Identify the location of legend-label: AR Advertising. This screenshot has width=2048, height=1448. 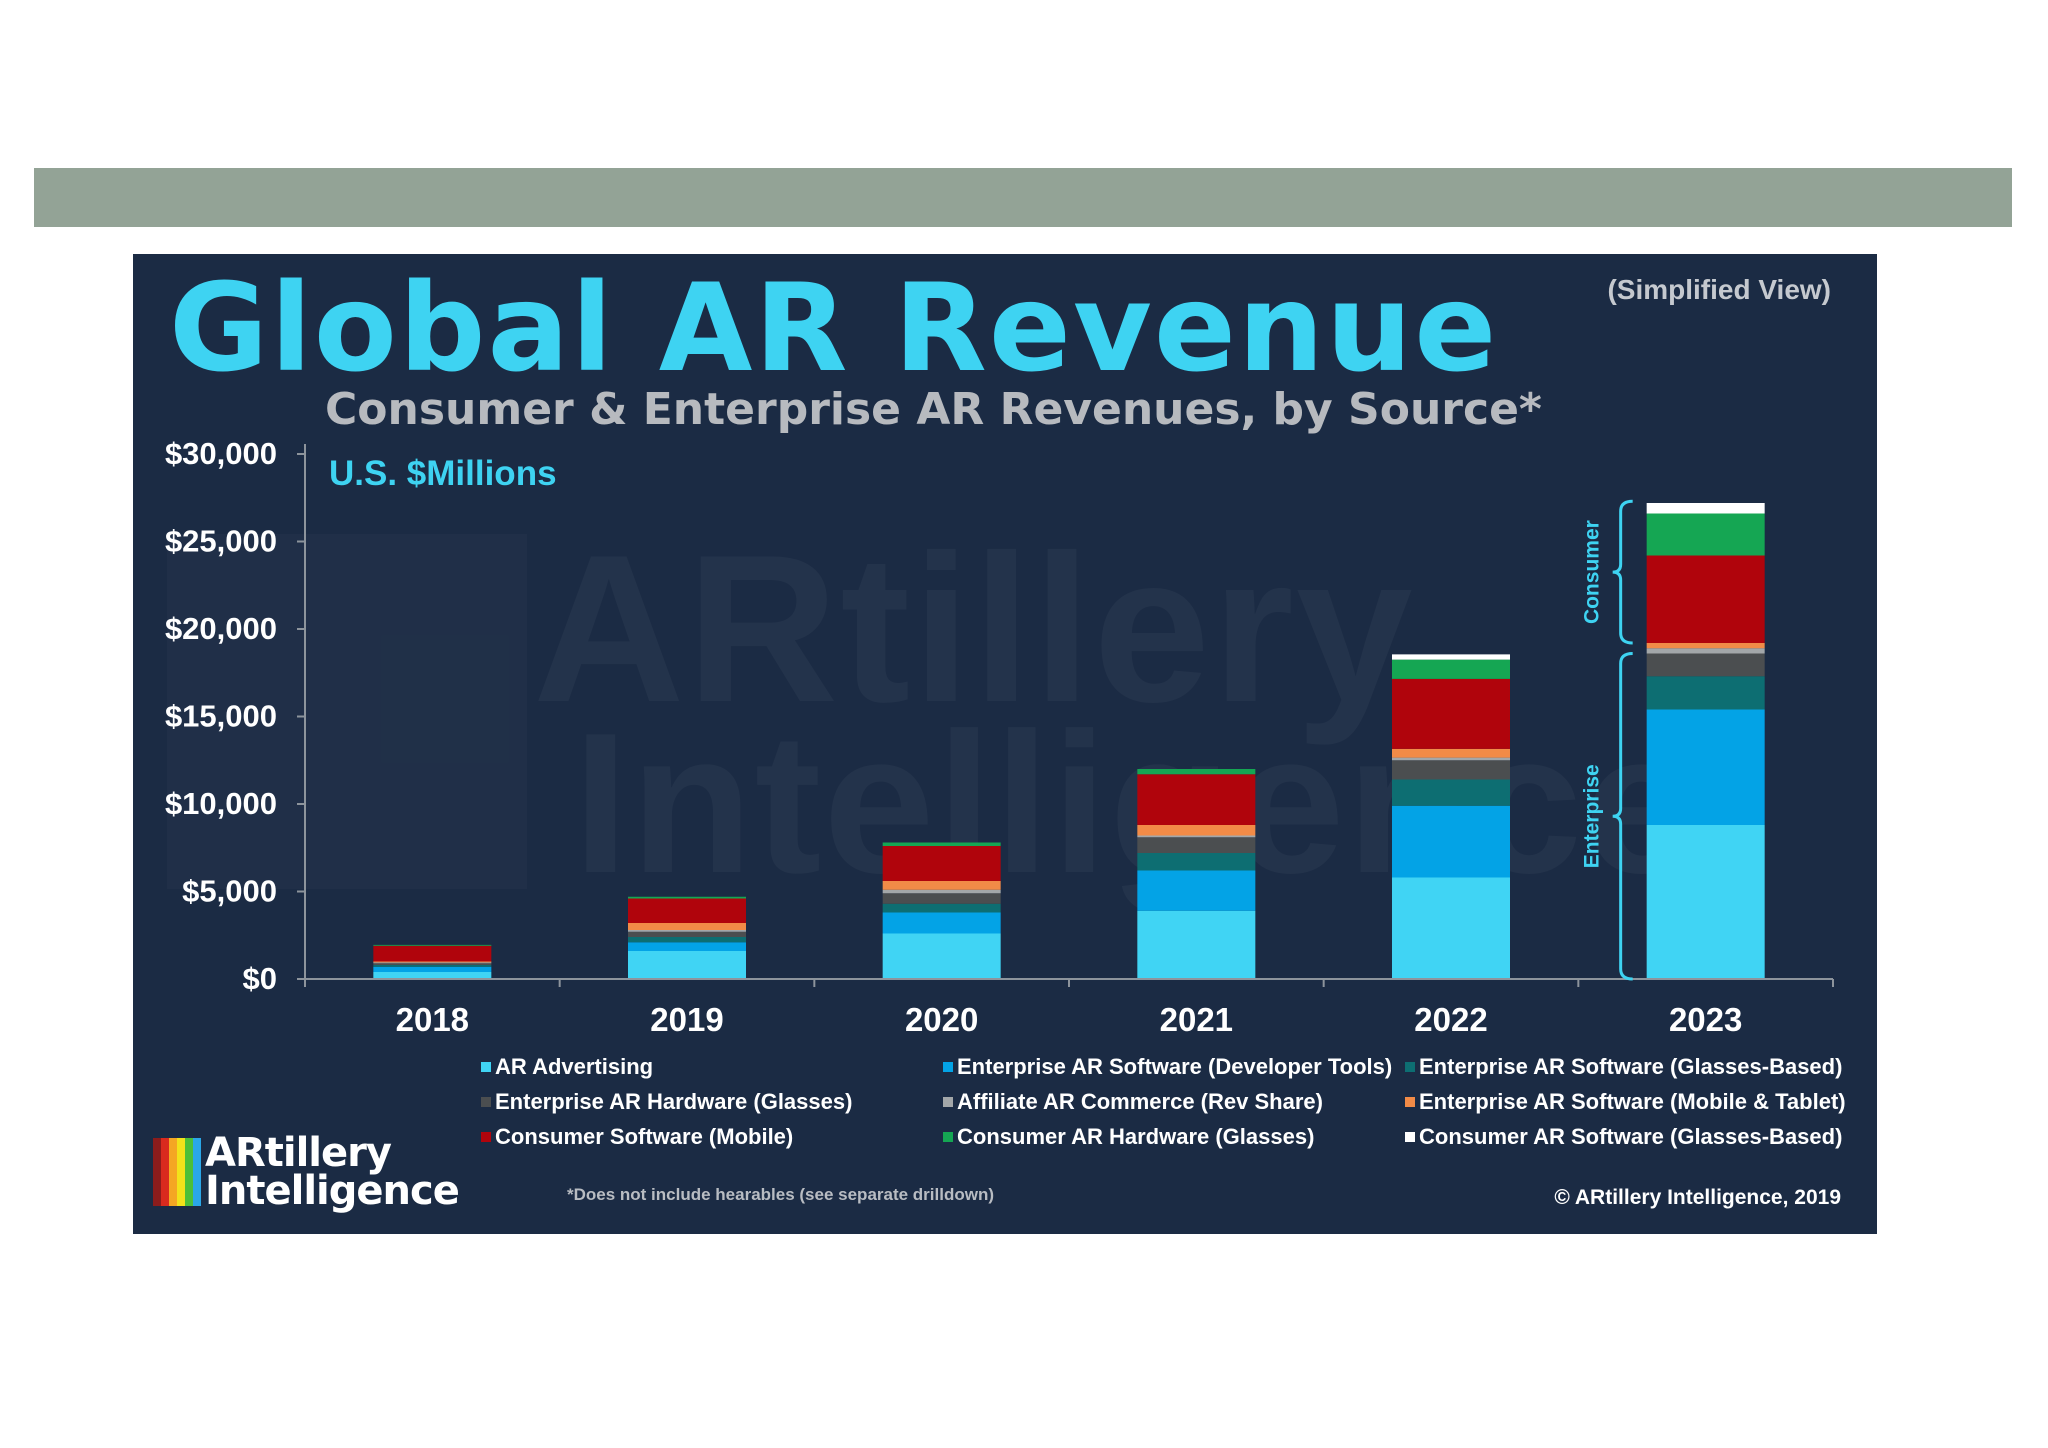
(574, 1066).